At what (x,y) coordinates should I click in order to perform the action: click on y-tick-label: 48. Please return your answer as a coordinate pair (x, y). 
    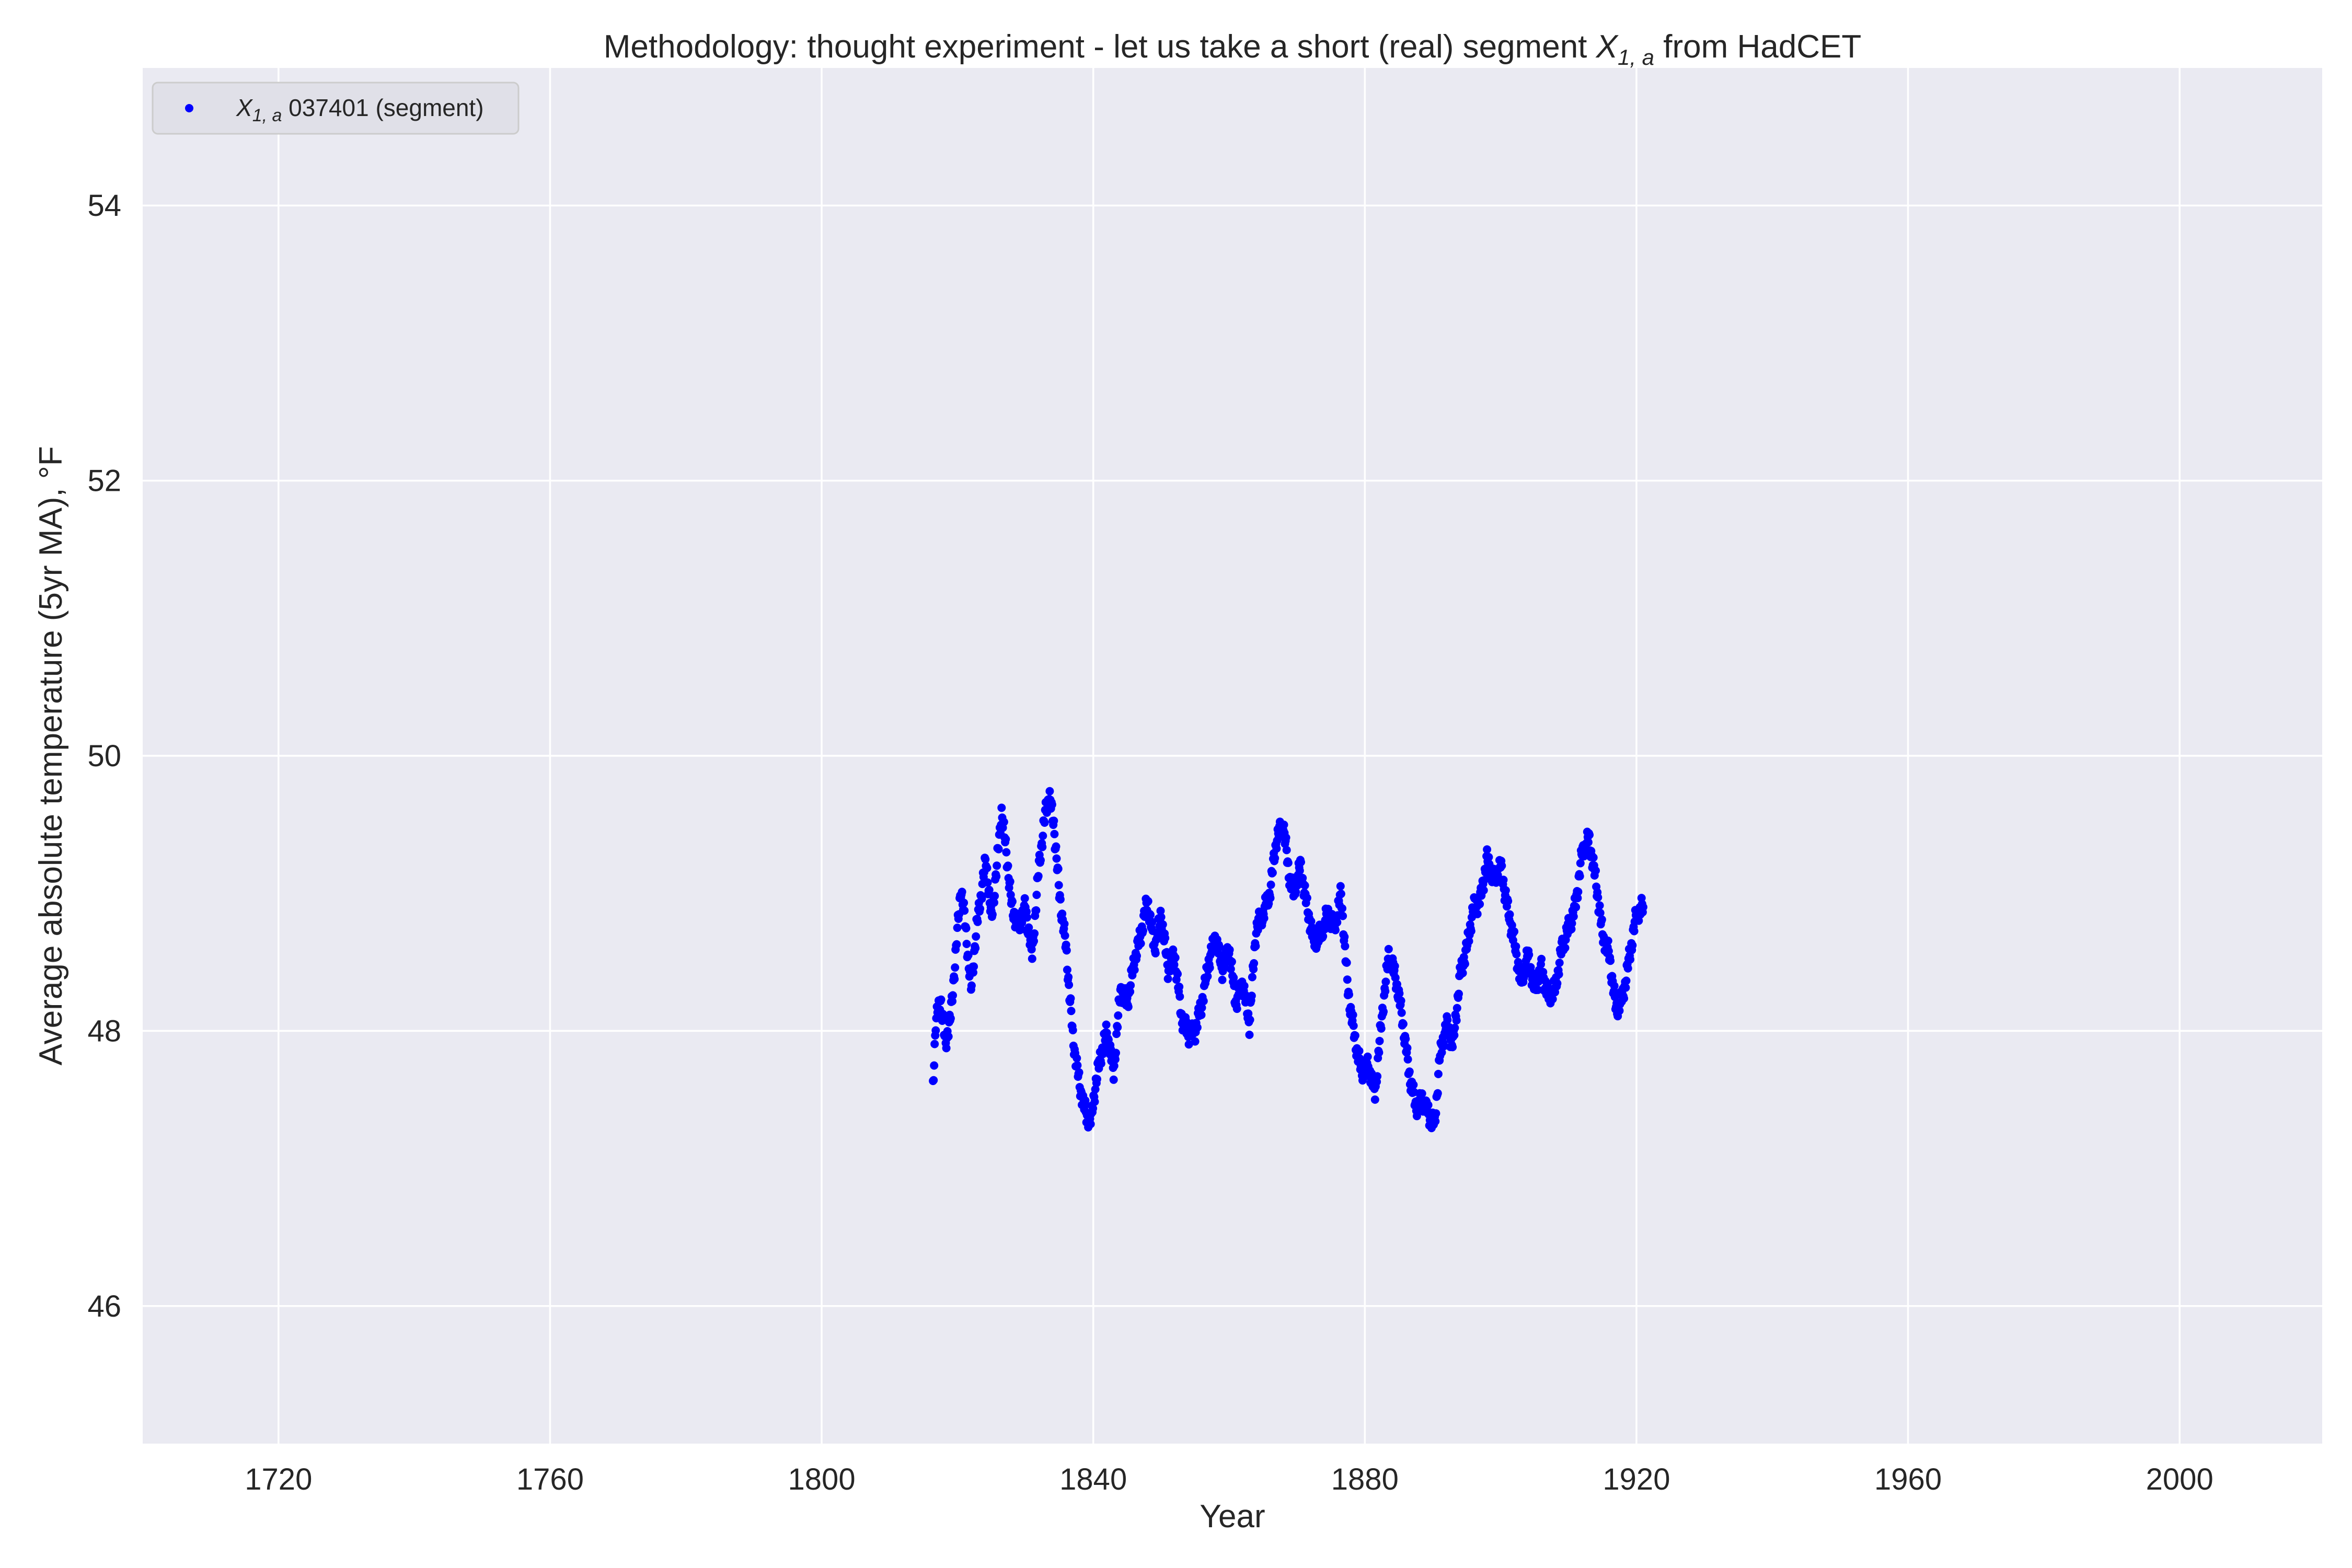
    Looking at the image, I should click on (104, 1031).